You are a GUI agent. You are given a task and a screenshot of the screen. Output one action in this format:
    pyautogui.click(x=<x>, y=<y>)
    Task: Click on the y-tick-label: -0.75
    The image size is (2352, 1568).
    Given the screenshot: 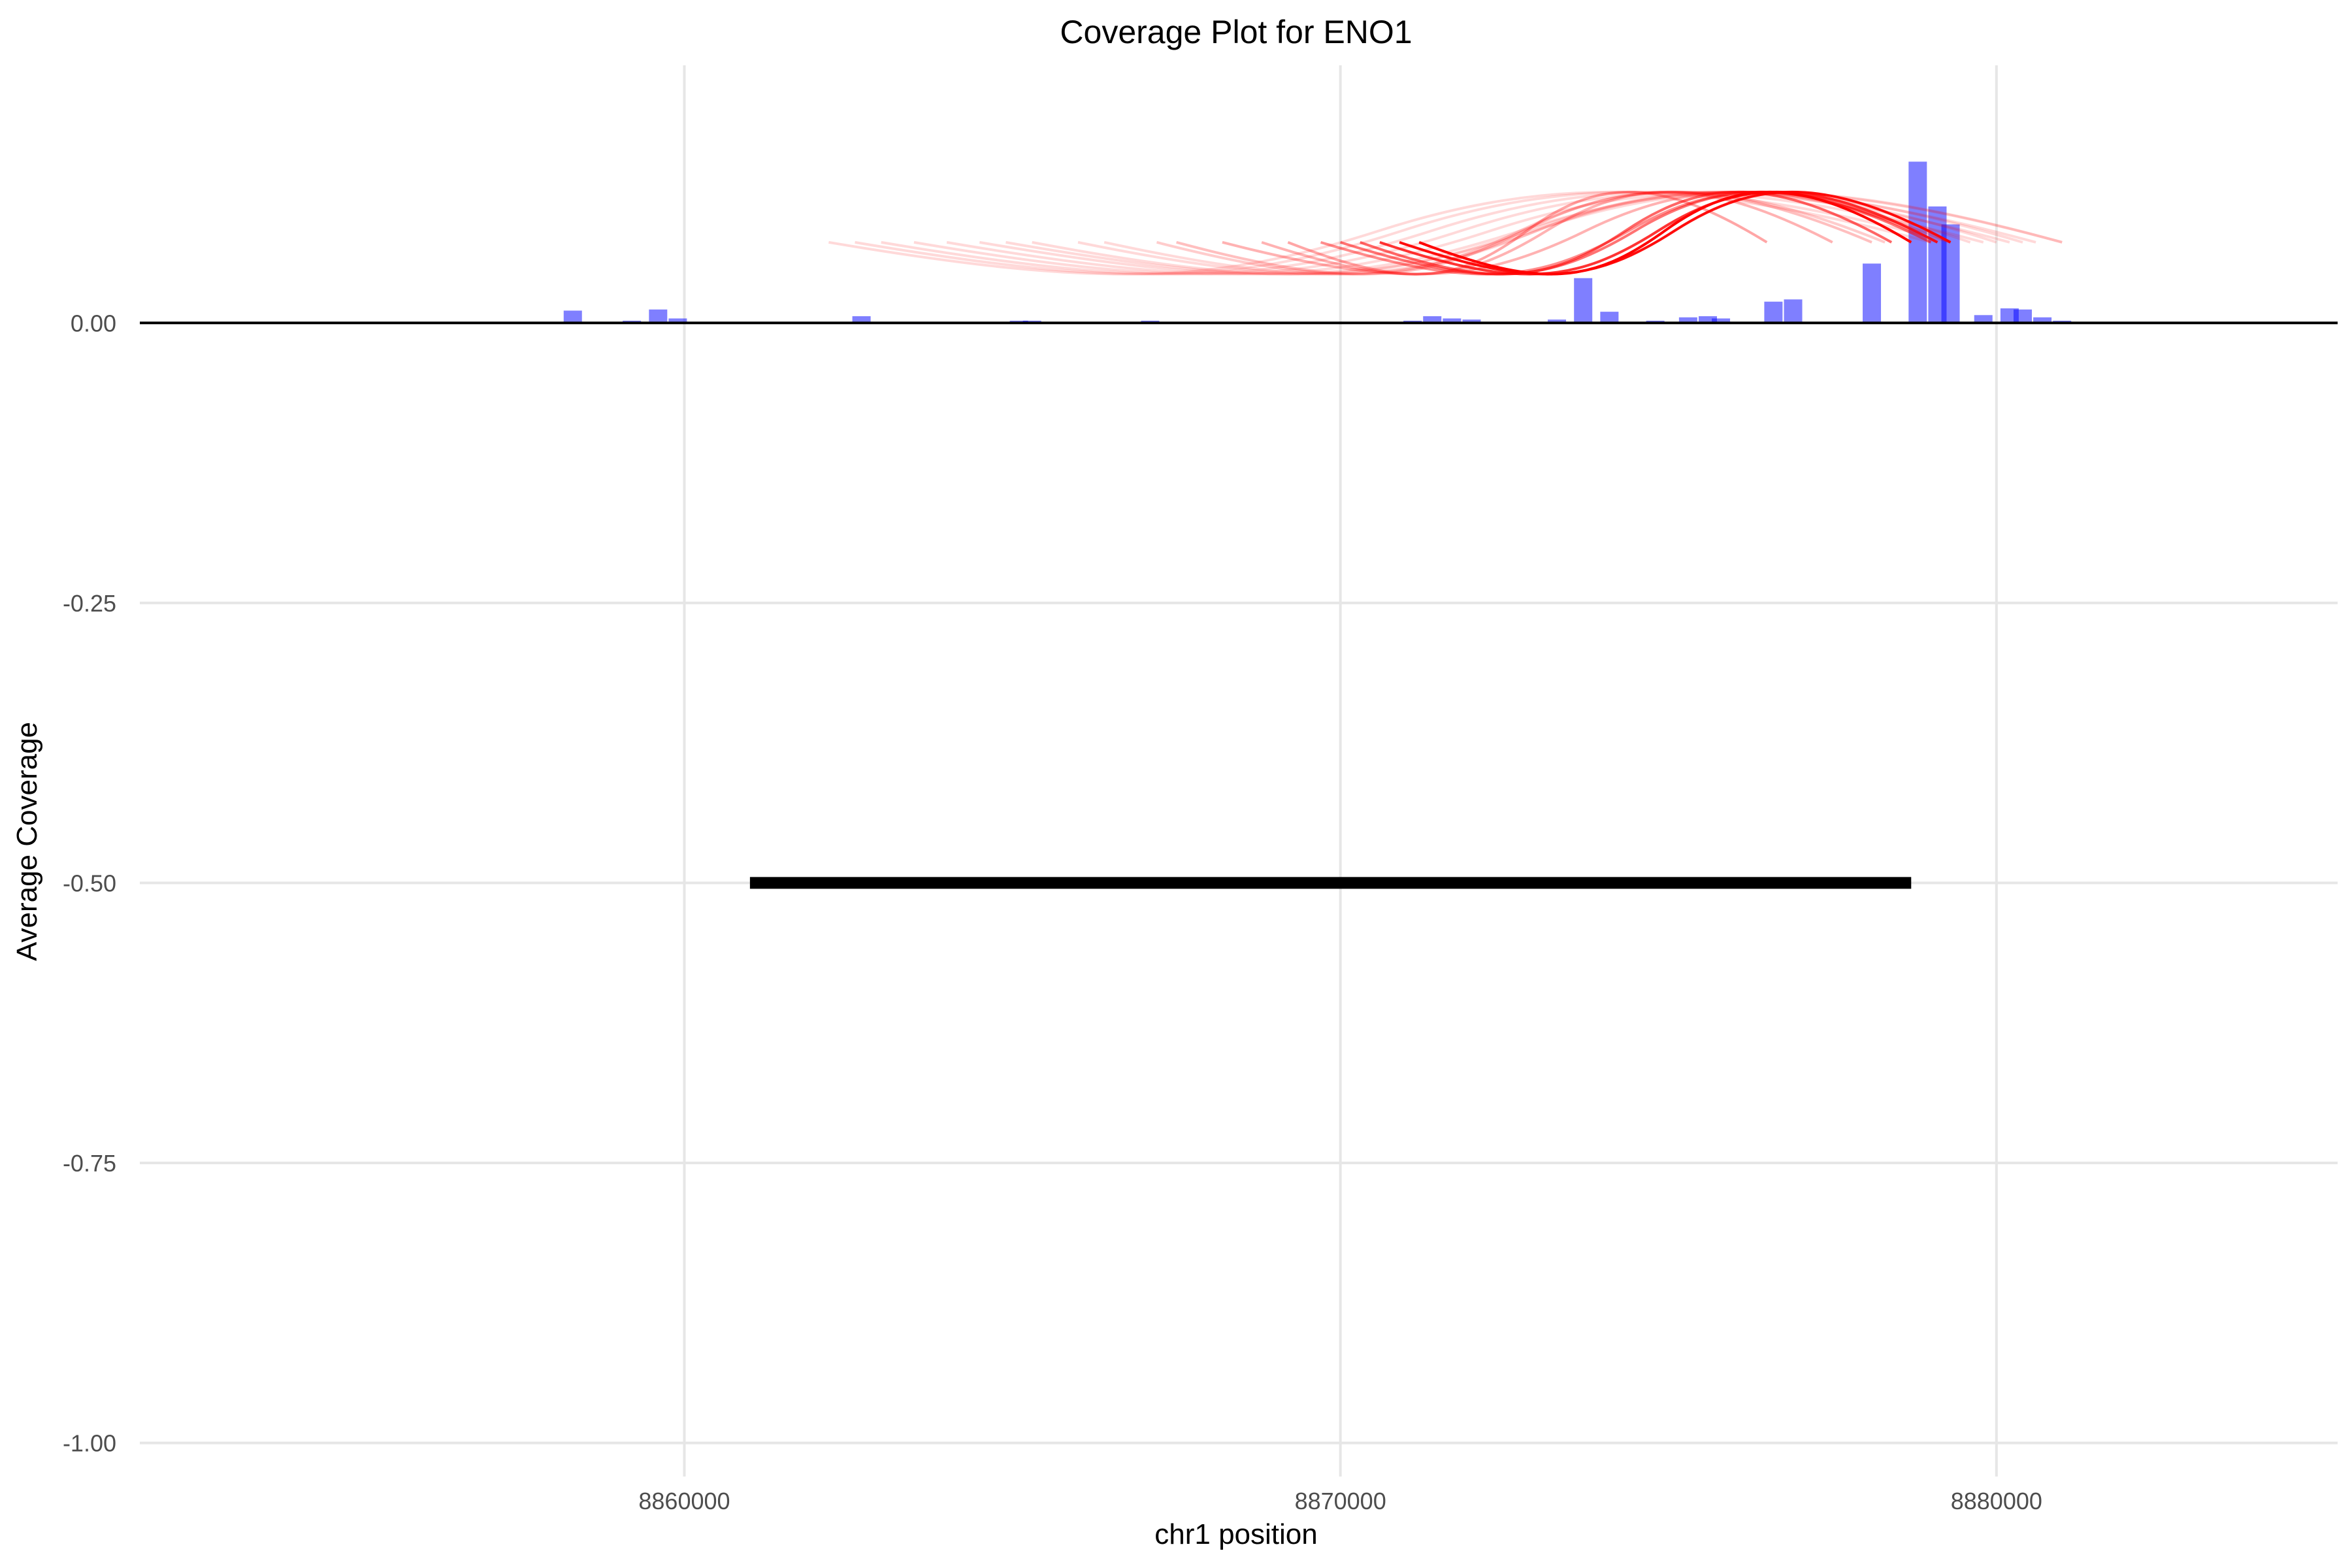 What is the action you would take?
    pyautogui.click(x=89, y=1163)
    